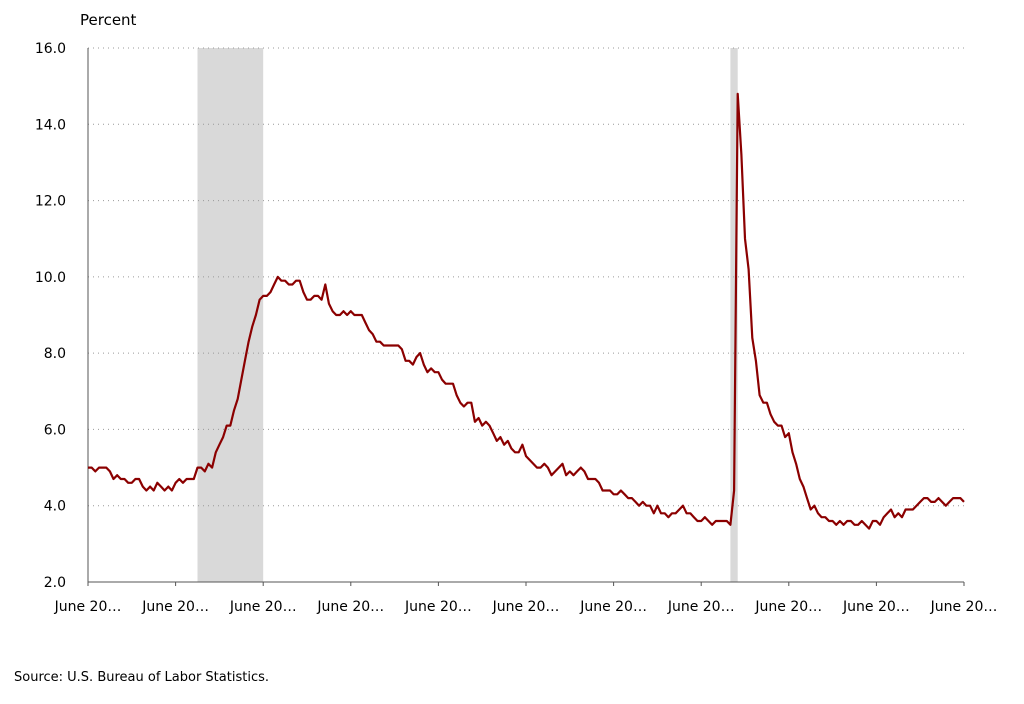  I want to click on y-tick-label: 14.0, so click(50, 125).